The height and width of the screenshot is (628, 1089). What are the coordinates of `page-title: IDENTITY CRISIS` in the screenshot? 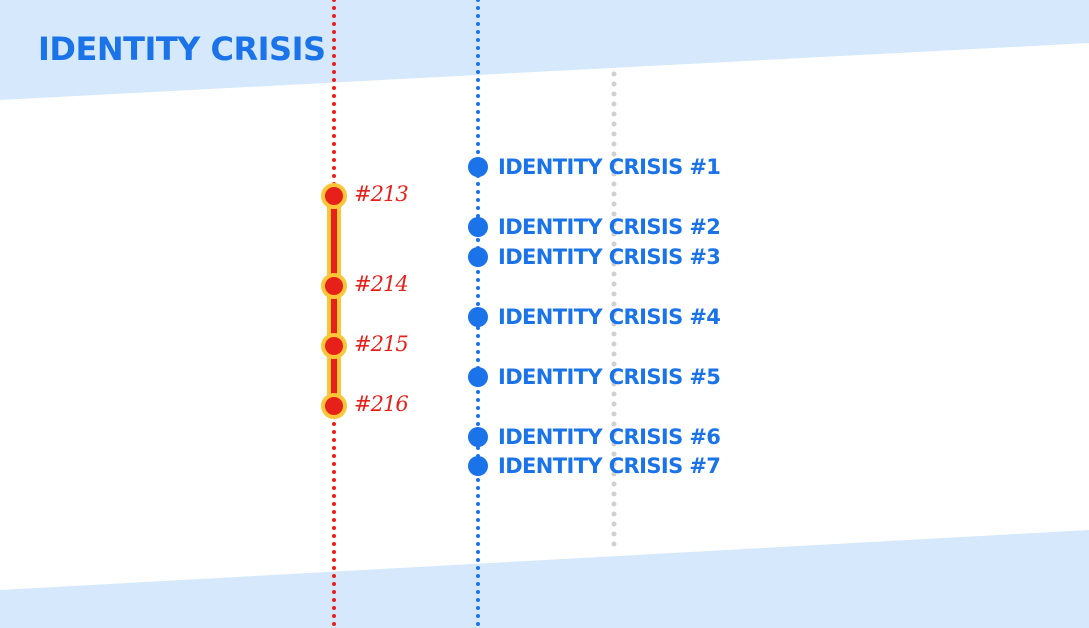 It's located at (182, 49).